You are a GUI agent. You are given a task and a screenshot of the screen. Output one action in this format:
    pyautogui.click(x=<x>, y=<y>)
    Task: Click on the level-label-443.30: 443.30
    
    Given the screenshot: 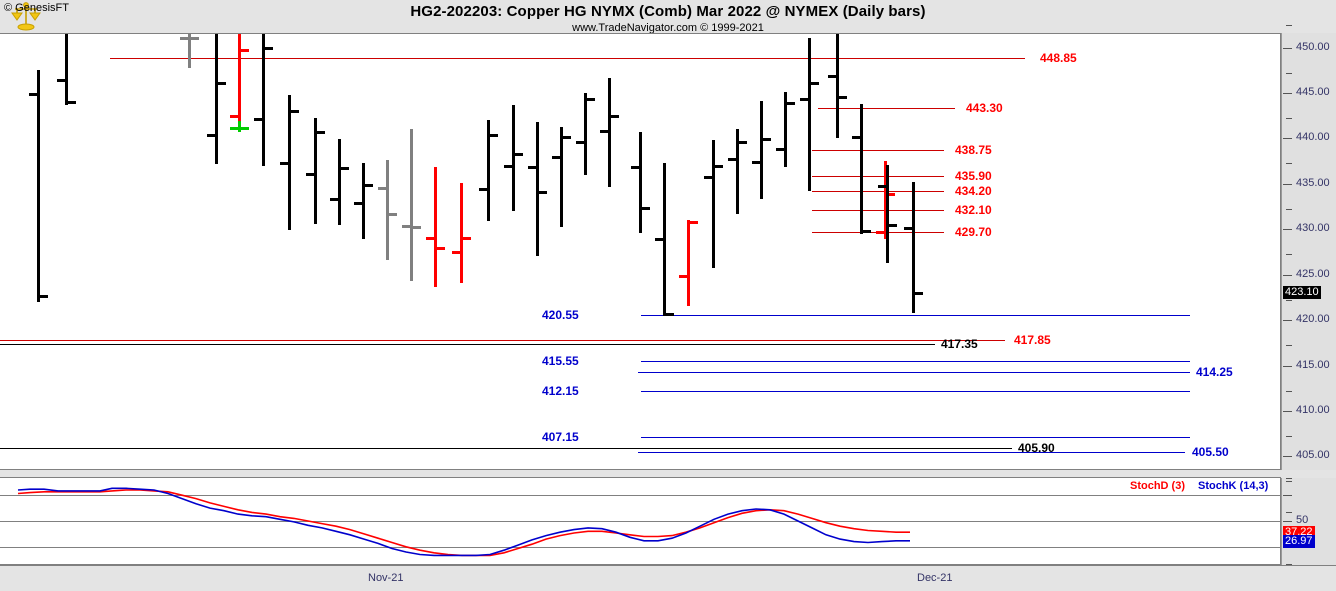 What is the action you would take?
    pyautogui.click(x=984, y=108)
    